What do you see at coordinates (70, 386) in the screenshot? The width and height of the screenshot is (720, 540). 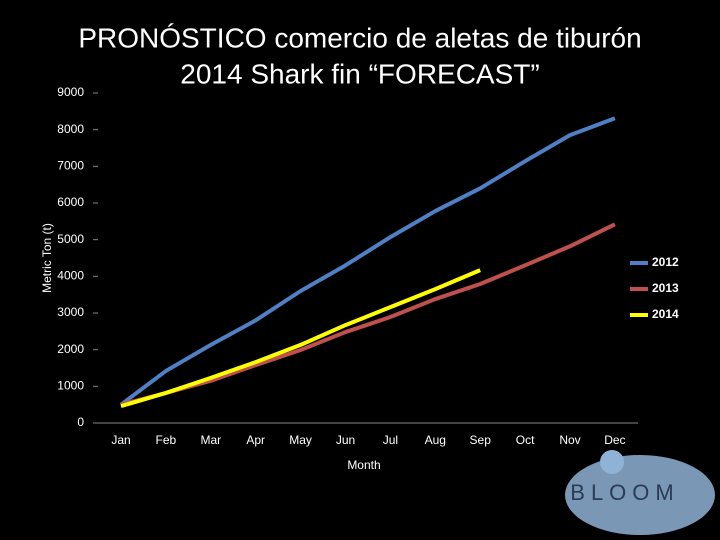 I see `y-tick-label: 1000` at bounding box center [70, 386].